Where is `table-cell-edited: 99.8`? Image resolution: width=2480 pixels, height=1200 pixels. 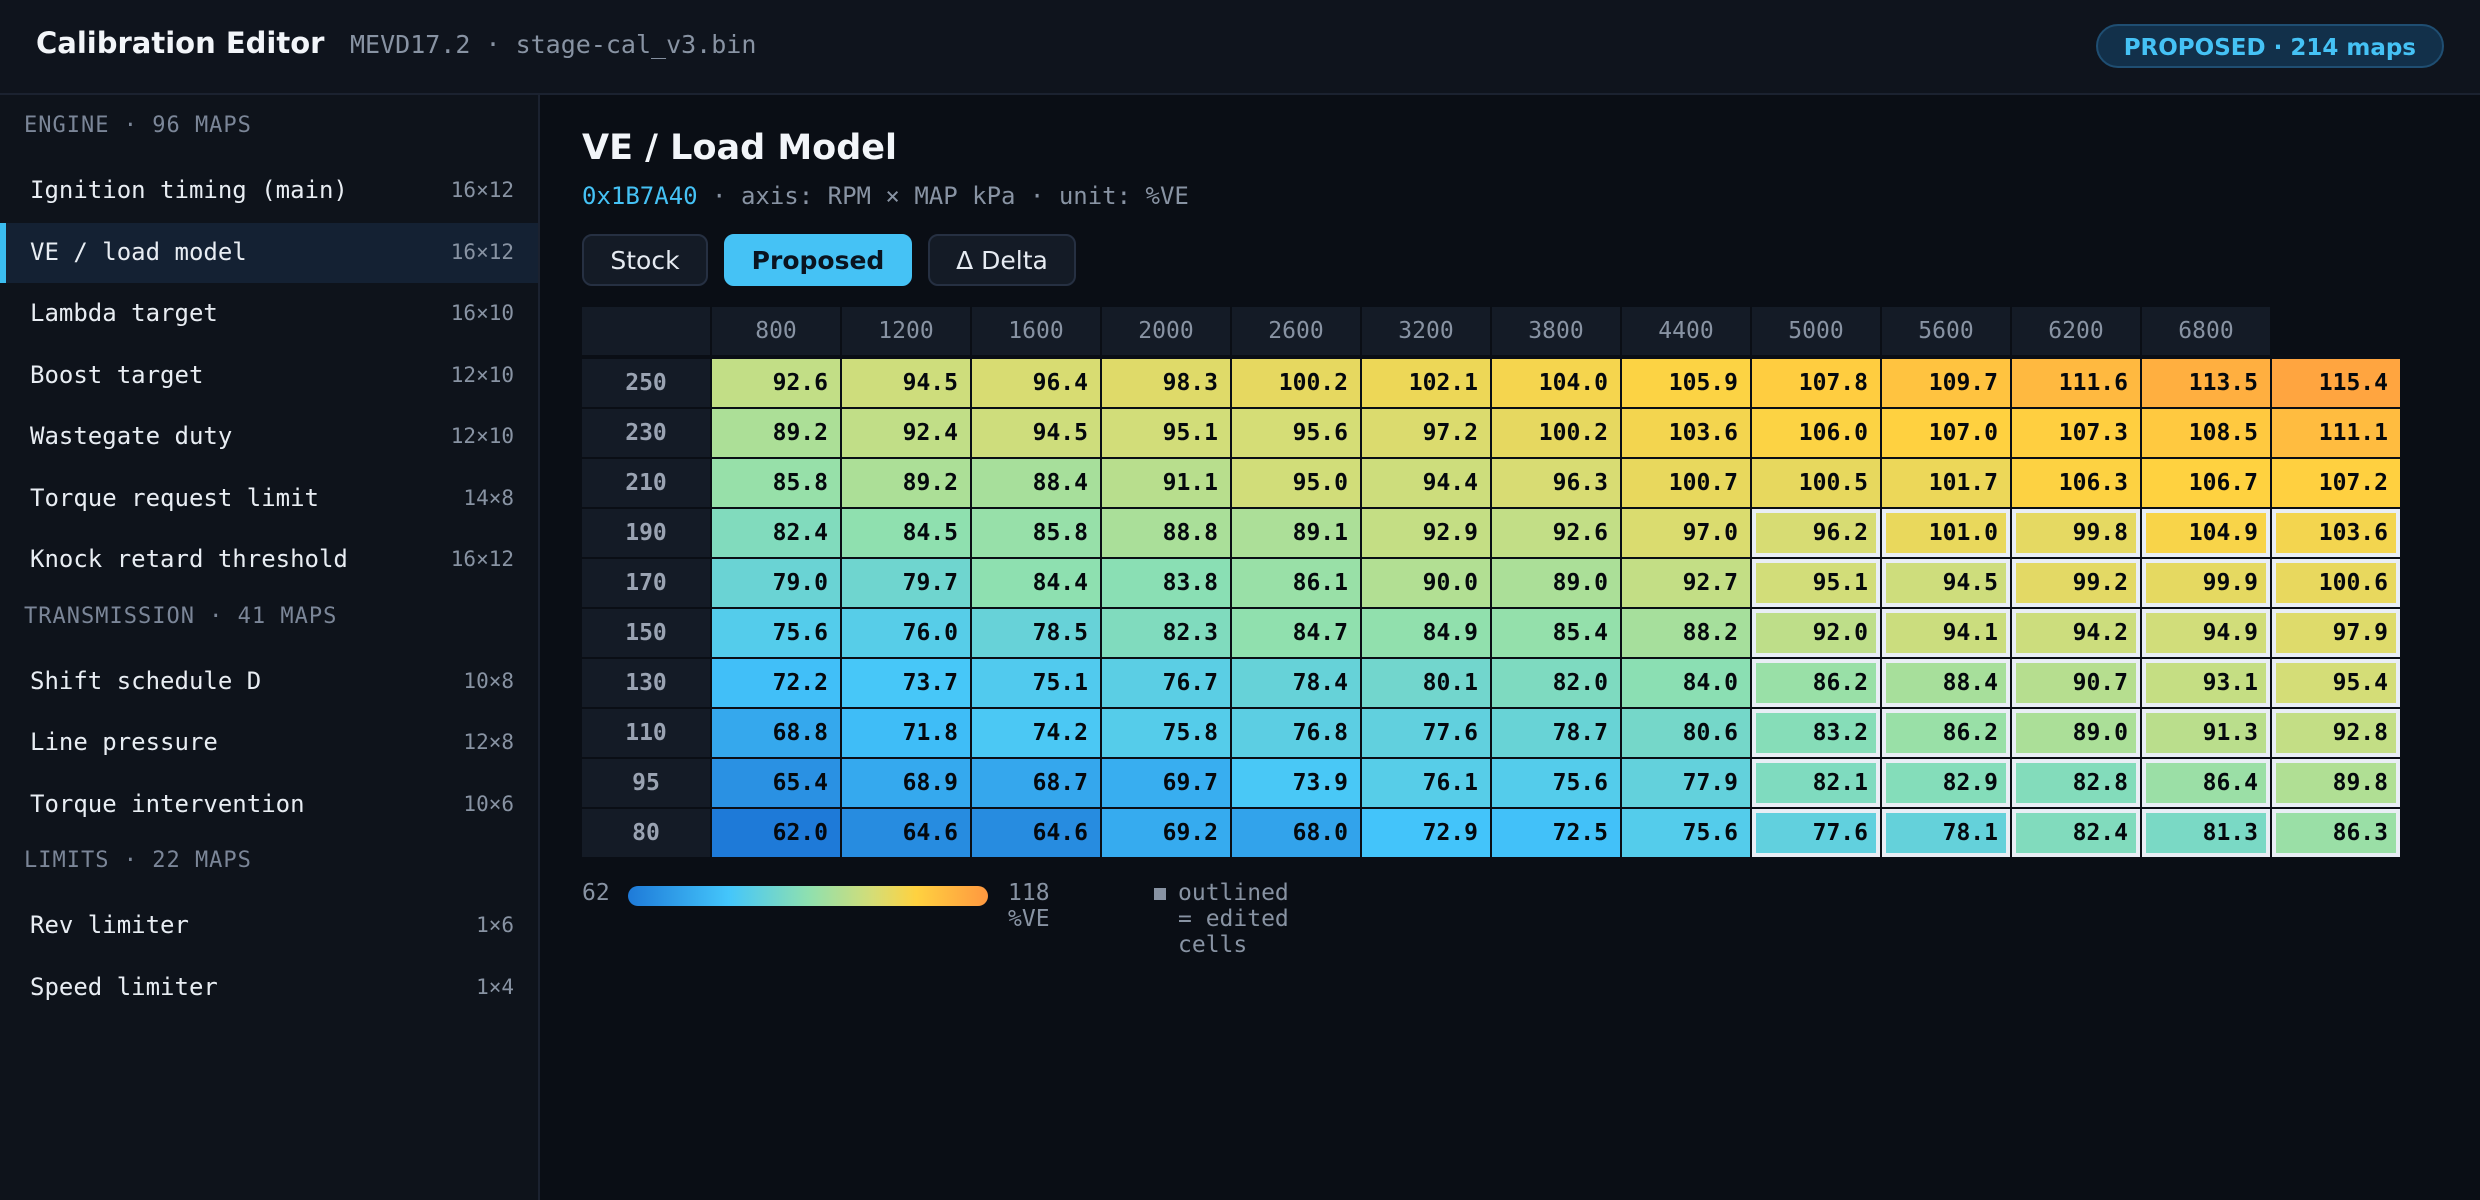
table-cell-edited: 99.8 is located at coordinates (2076, 533).